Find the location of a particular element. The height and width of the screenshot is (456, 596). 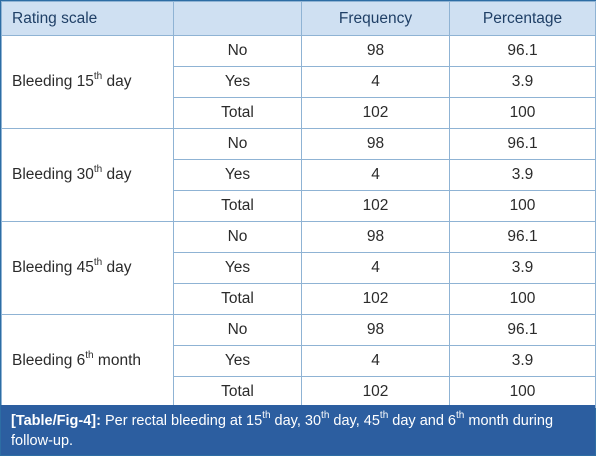

caption-tag: [Table/Fig-4]: is located at coordinates (56, 421).